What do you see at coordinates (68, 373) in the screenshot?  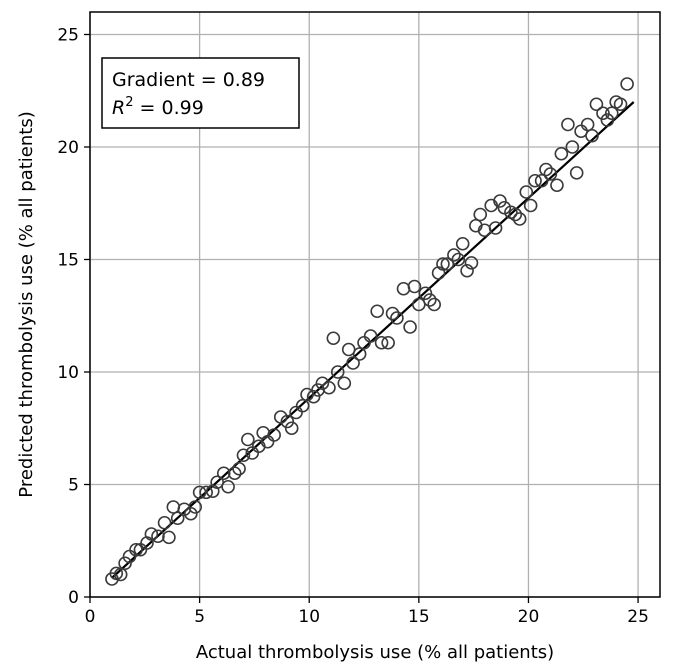 I see `y-tick-label: 10` at bounding box center [68, 373].